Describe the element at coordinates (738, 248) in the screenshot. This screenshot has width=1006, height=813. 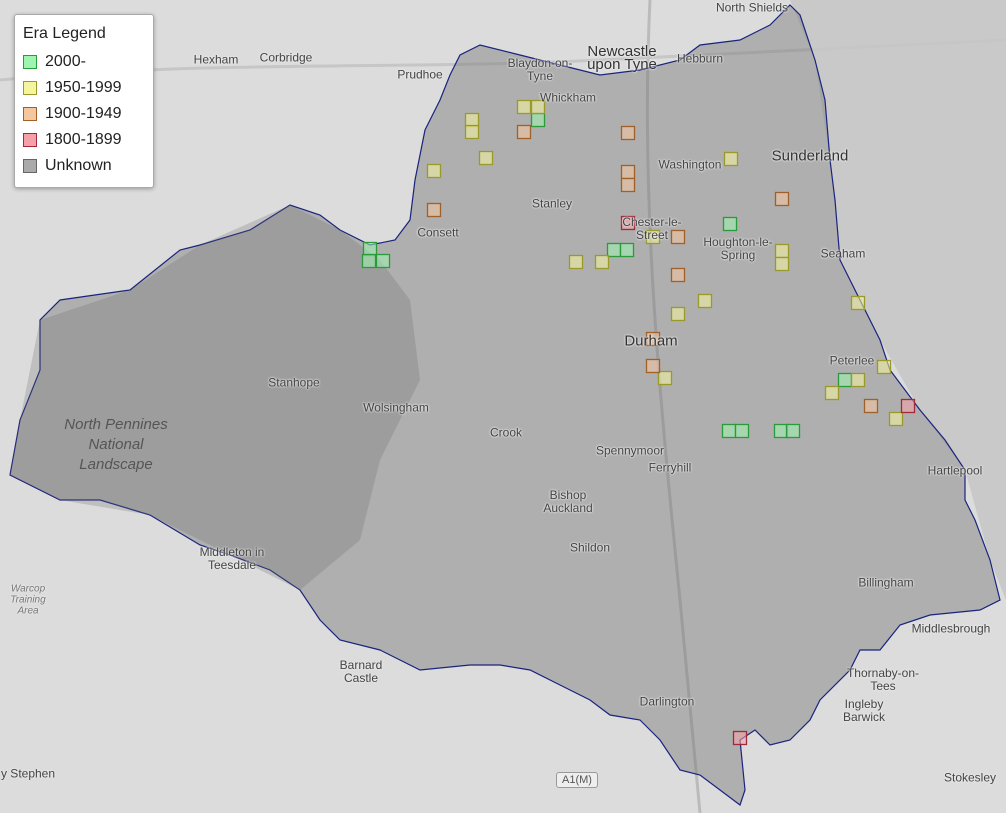
I see `place-label: Houghton-le-Spring` at that location.